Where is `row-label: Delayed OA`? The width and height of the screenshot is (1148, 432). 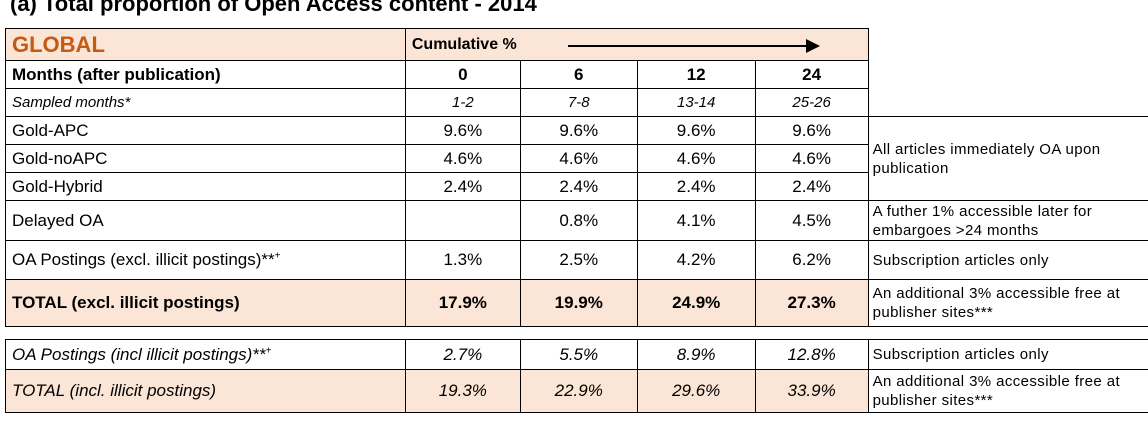
row-label: Delayed OA is located at coordinates (205, 220).